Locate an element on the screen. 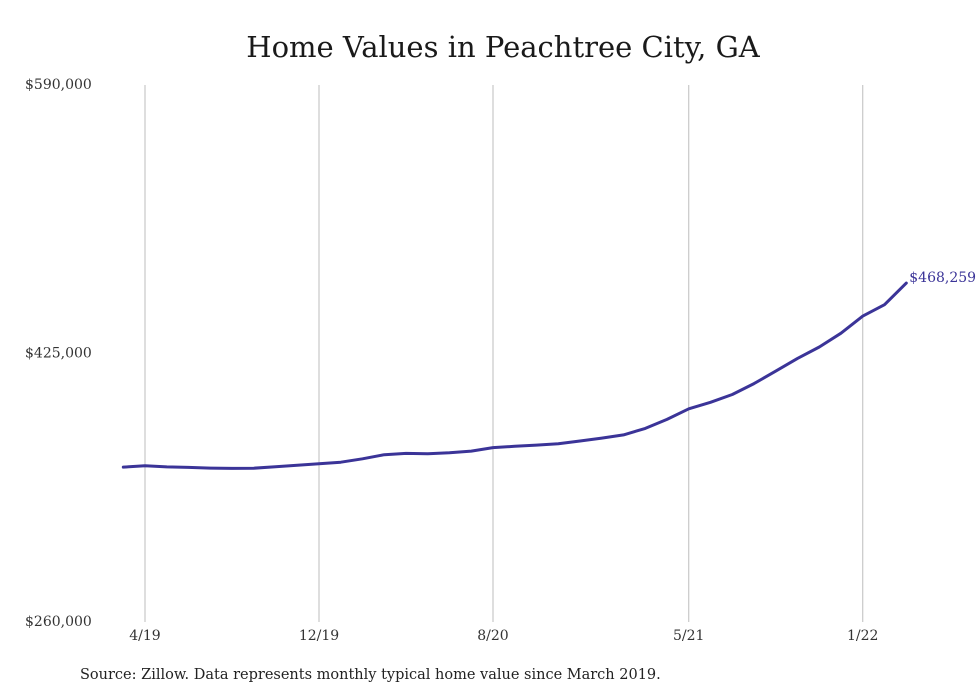 This screenshot has width=980, height=699. x-tick-label: 8/20 is located at coordinates (492, 636).